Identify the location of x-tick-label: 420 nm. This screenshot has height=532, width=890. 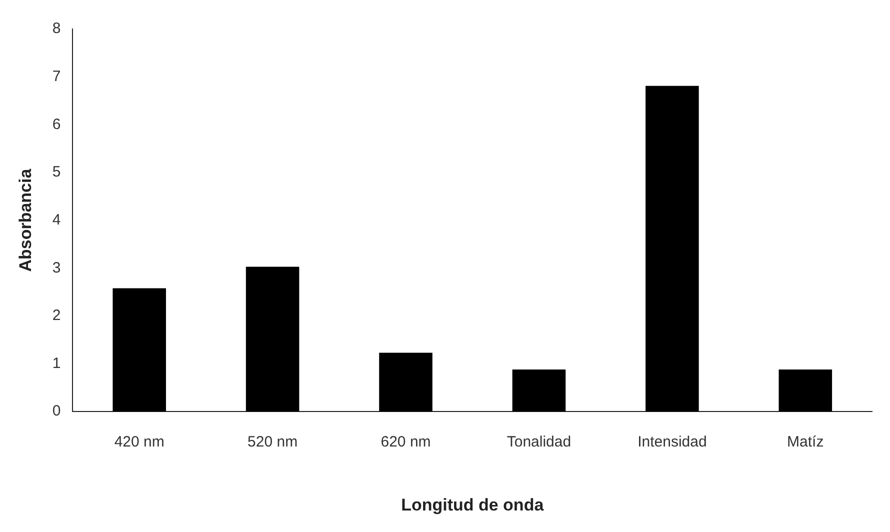
(139, 442).